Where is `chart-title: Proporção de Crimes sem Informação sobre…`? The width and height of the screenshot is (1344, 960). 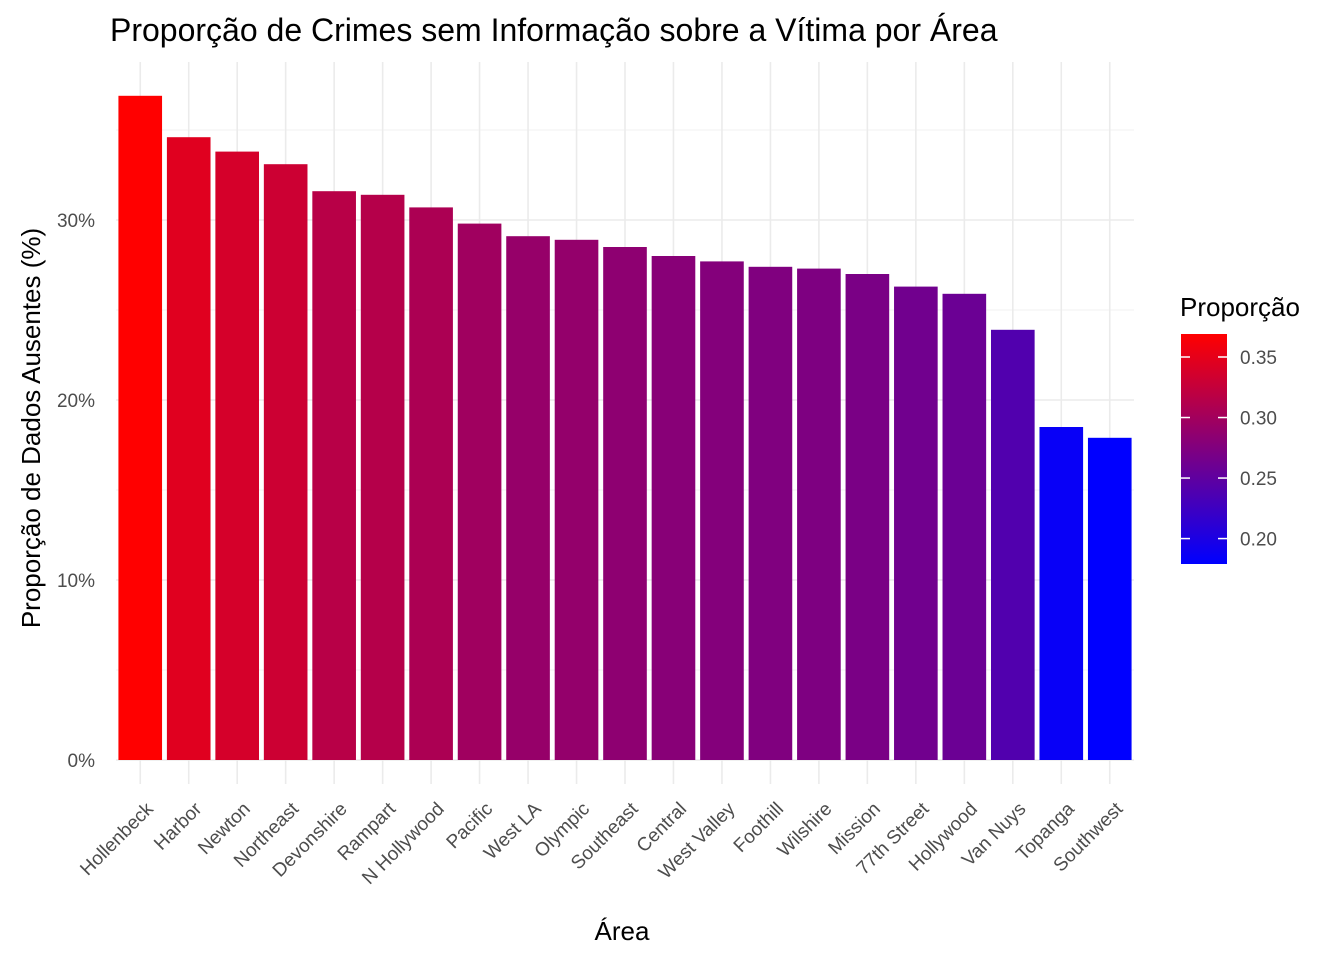 chart-title: Proporção de Crimes sem Informação sobre… is located at coordinates (554, 30).